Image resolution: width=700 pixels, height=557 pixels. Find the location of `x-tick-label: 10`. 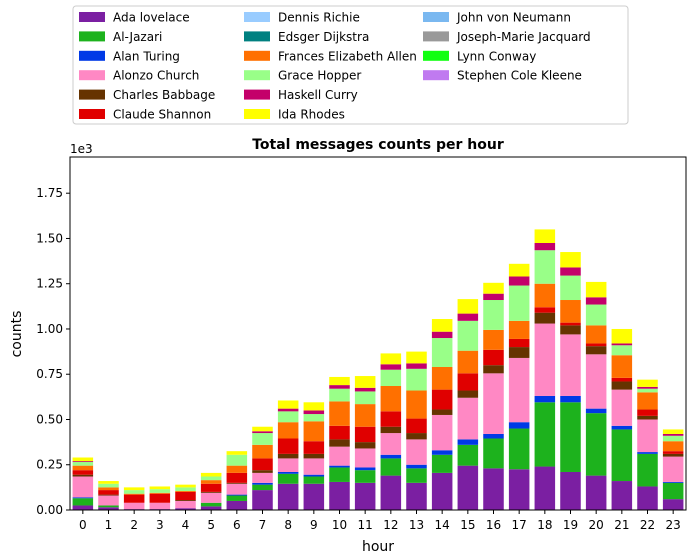

x-tick-label: 10 is located at coordinates (339, 525).